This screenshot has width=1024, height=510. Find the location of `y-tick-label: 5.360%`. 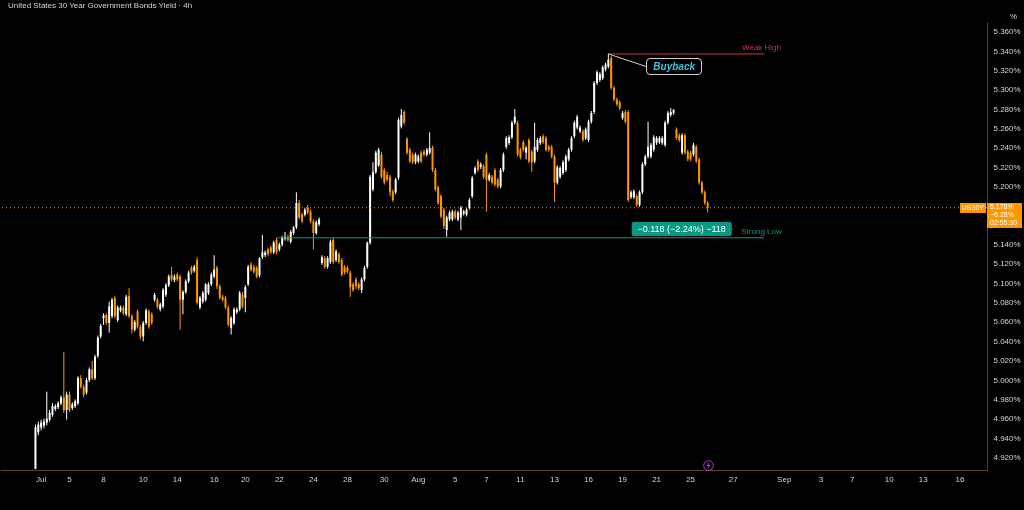

y-tick-label: 5.360% is located at coordinates (1007, 32).